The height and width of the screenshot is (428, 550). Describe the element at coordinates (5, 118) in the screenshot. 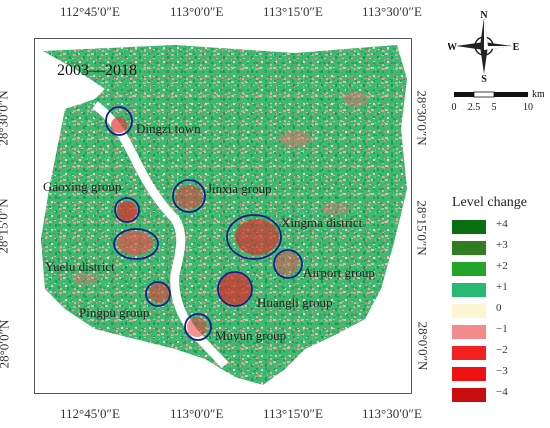

I see `left-lat-tick-1: 28°30′0″N` at that location.